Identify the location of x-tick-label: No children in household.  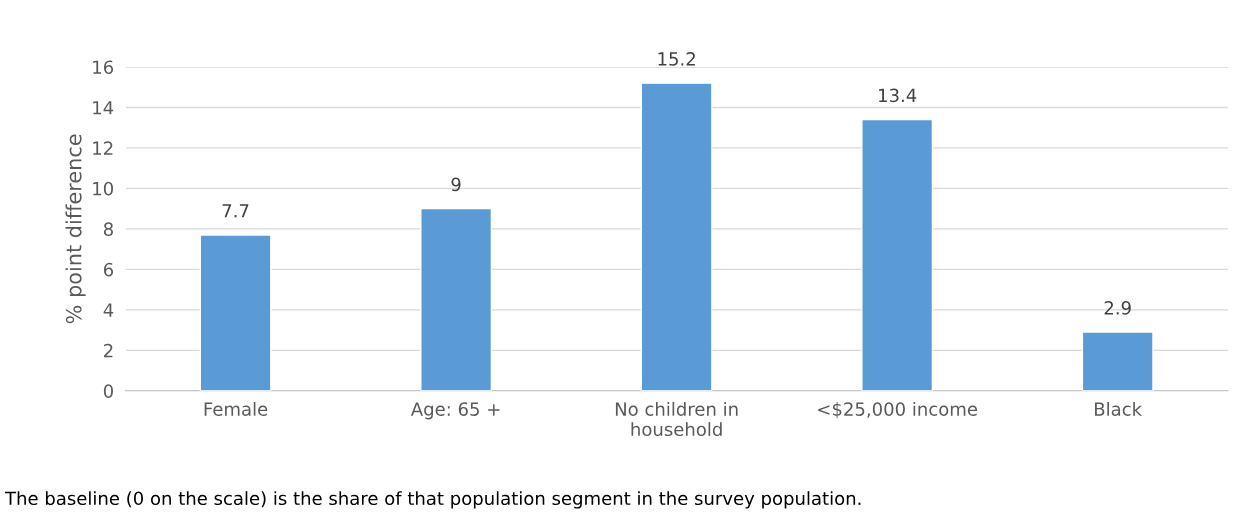
(676, 419).